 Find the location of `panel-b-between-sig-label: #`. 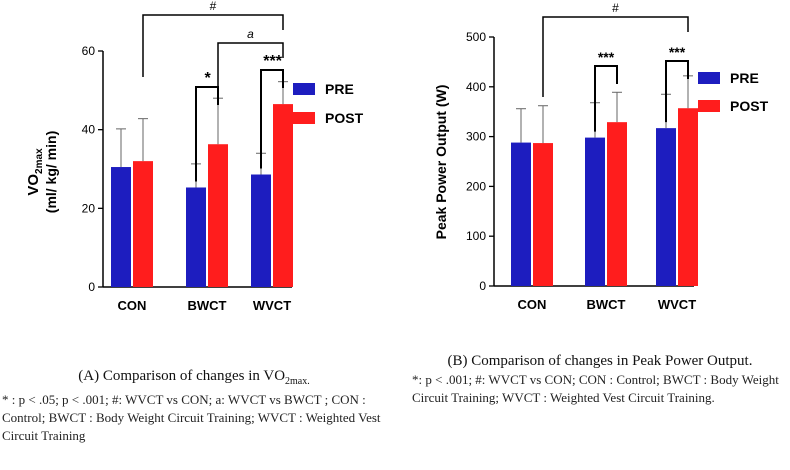

panel-b-between-sig-label: # is located at coordinates (615, 8).